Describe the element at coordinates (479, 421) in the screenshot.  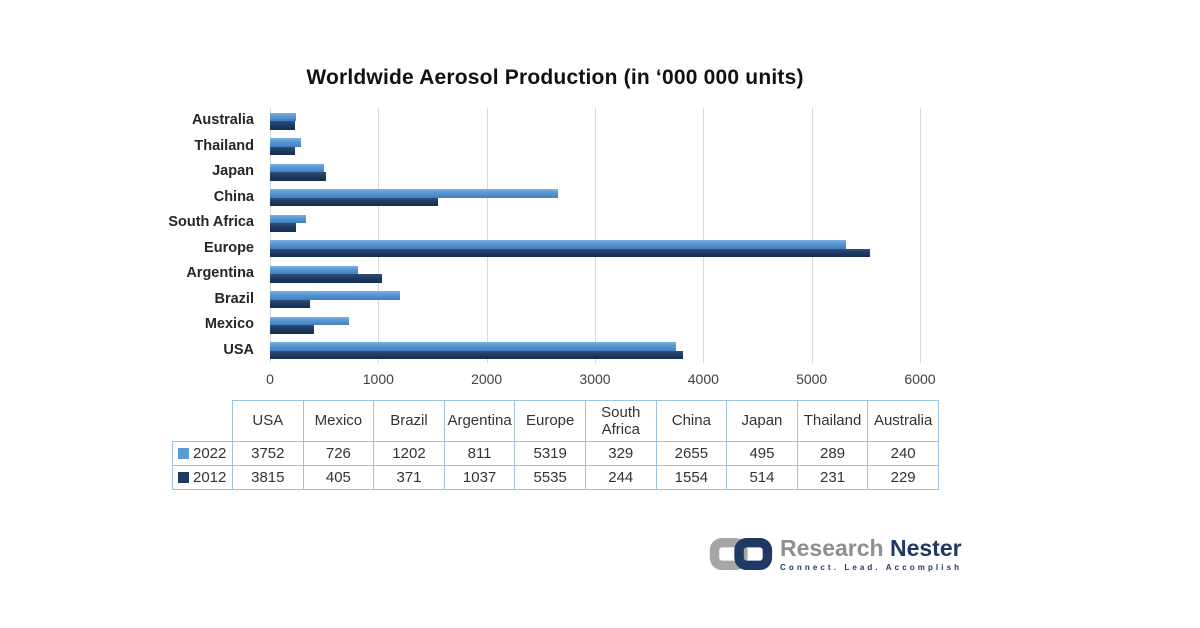
I see `table-header-argentina: Argentina` at that location.